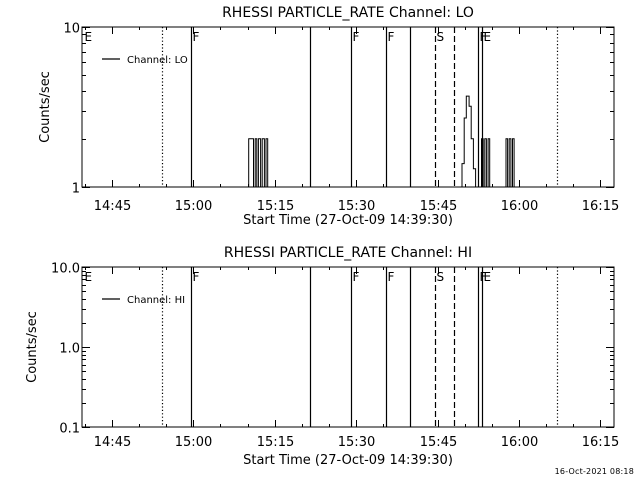  I want to click on y-tick-label: 1.0, so click(69, 349).